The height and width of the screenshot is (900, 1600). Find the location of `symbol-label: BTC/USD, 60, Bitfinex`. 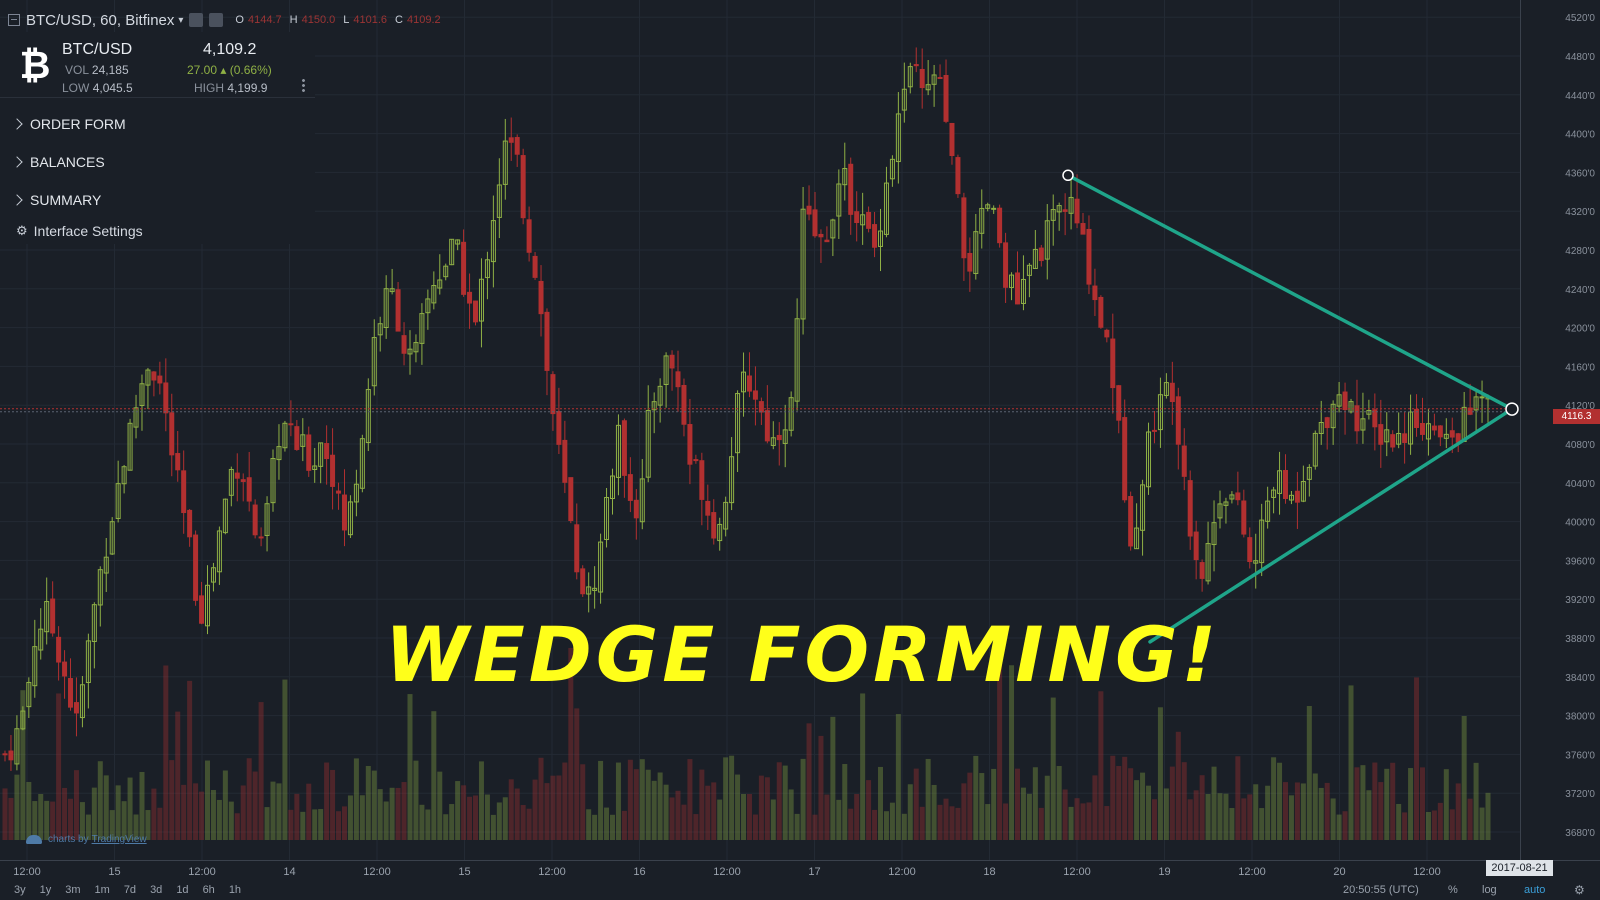

symbol-label: BTC/USD, 60, Bitfinex is located at coordinates (100, 20).